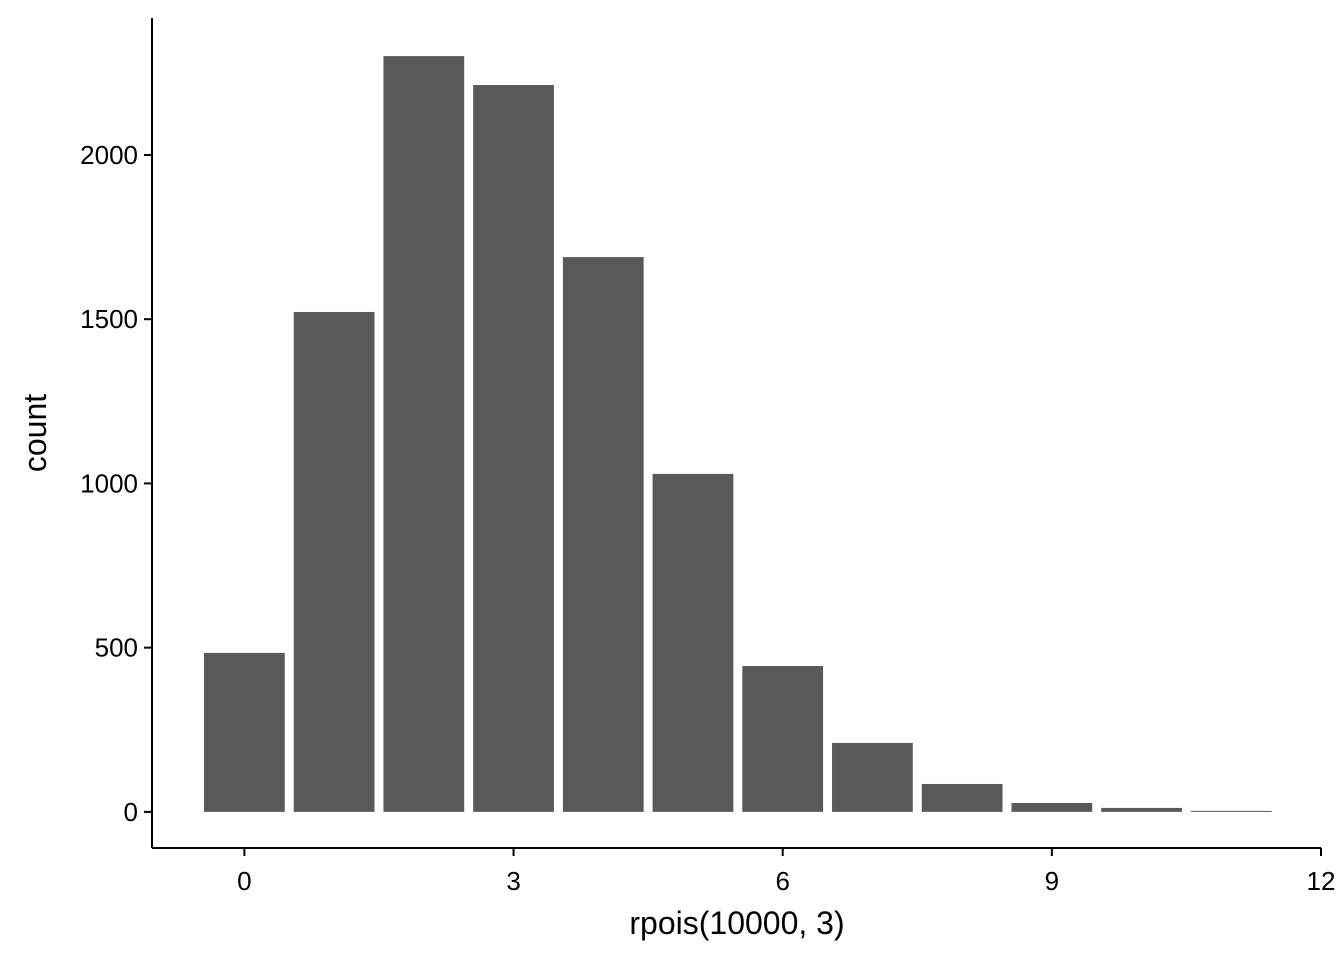  What do you see at coordinates (131, 812) in the screenshot?
I see `y-tick-label: 0` at bounding box center [131, 812].